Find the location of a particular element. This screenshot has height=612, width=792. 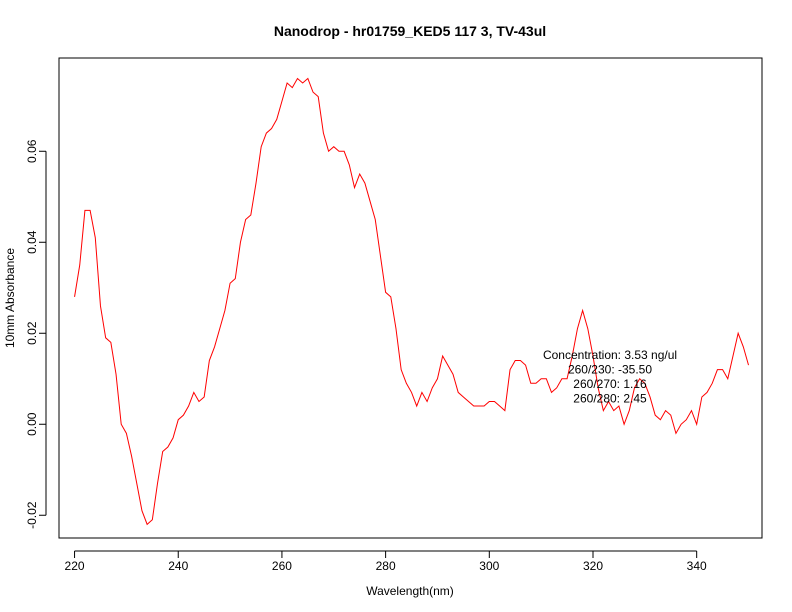

chart-title: Nanodrop - hr01759_KED5 117 3, TV-43ul is located at coordinates (410, 31).